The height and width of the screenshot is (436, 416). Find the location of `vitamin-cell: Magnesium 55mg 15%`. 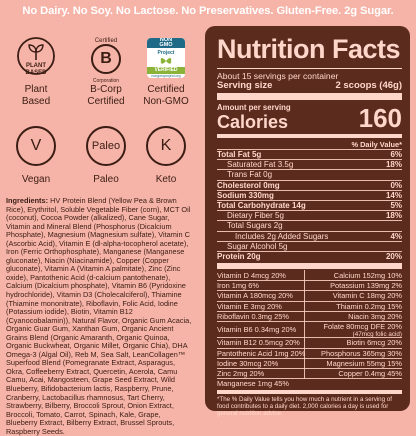

vitamin-cell: Magnesium 55mg 15% is located at coordinates (364, 363).